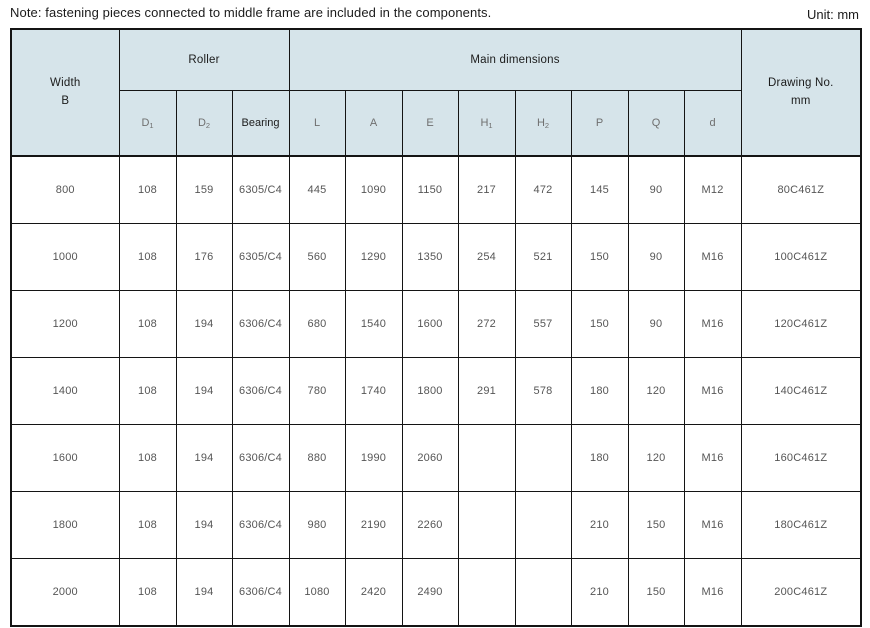 This screenshot has height=628, width=870. What do you see at coordinates (65, 458) in the screenshot?
I see `cell-width-b: 1600` at bounding box center [65, 458].